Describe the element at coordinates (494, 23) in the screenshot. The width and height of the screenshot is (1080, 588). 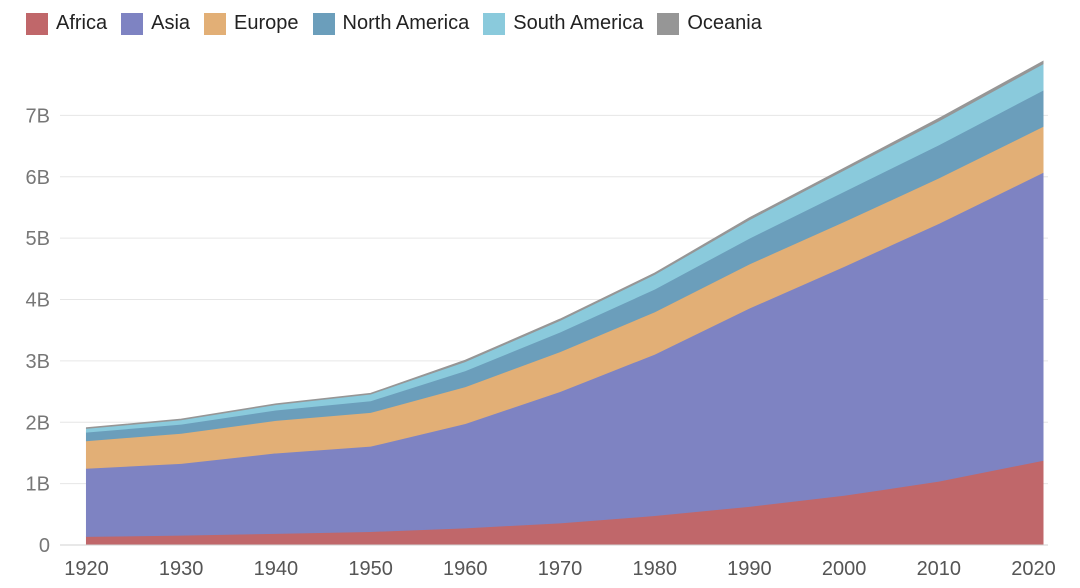
I see `legend-swatch-south-america` at that location.